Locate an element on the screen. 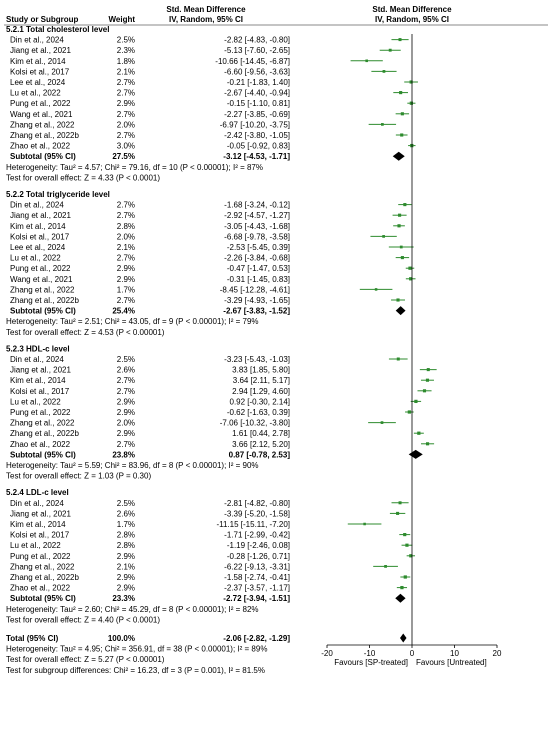  header-effect-line1: Std. Mean Difference is located at coordinates (206, 9).